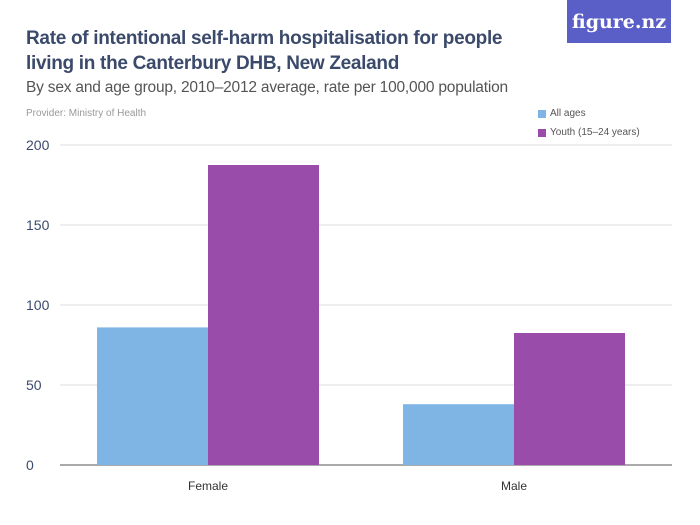  I want to click on provider-label: Provider: Ministry of Health, so click(86, 113).